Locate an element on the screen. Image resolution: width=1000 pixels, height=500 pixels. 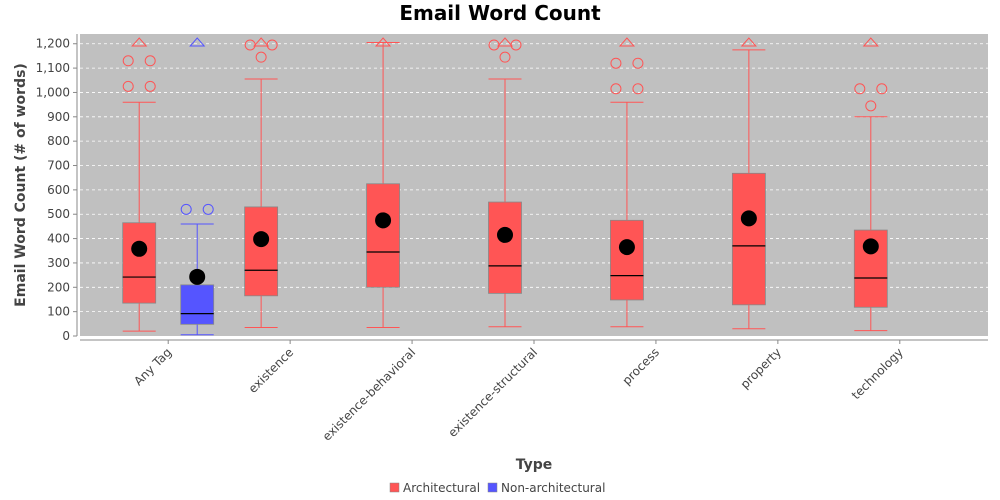
y-tick-label: 600 is located at coordinates (58, 190).